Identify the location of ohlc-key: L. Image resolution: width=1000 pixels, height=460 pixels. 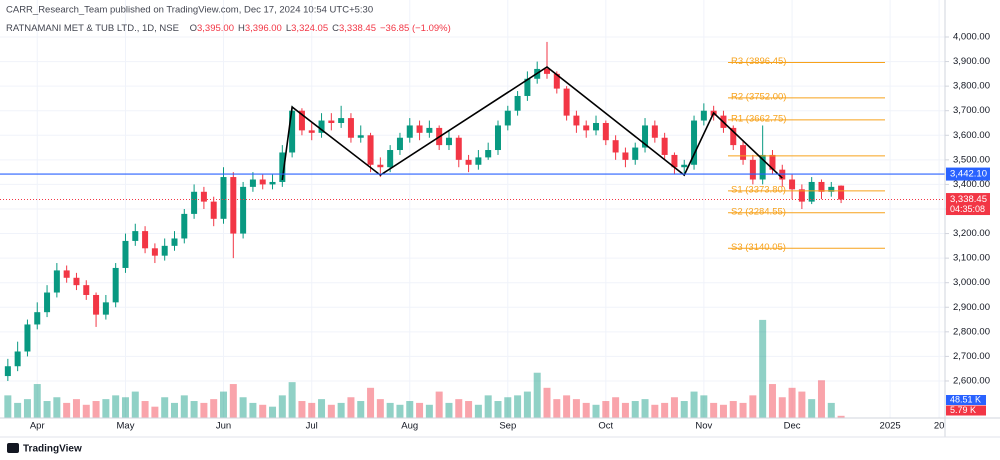
(288, 28).